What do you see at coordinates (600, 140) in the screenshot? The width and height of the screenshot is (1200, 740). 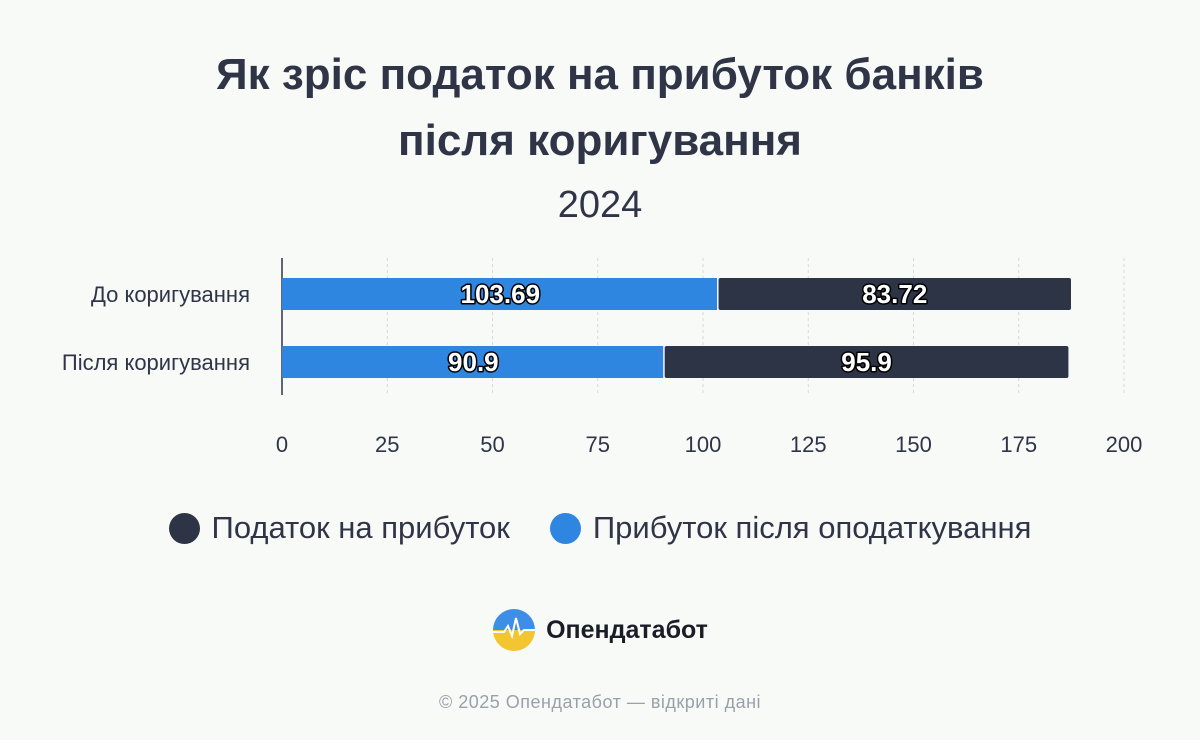 I see `chart-title-line2: після коригування` at bounding box center [600, 140].